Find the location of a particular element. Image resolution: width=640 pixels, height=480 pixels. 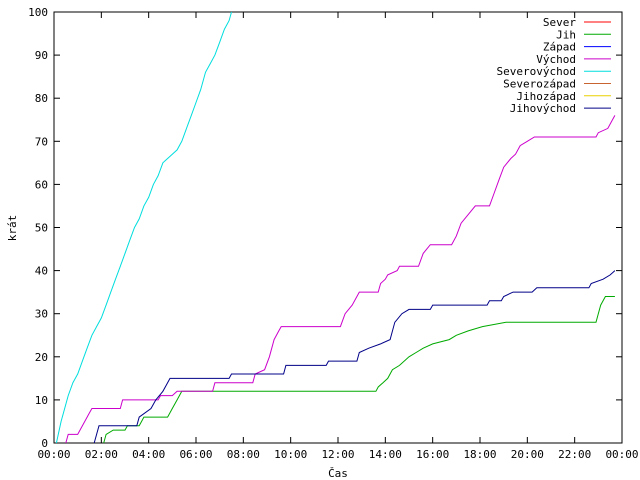

x-tick-label: 06:00 is located at coordinates (195, 454).